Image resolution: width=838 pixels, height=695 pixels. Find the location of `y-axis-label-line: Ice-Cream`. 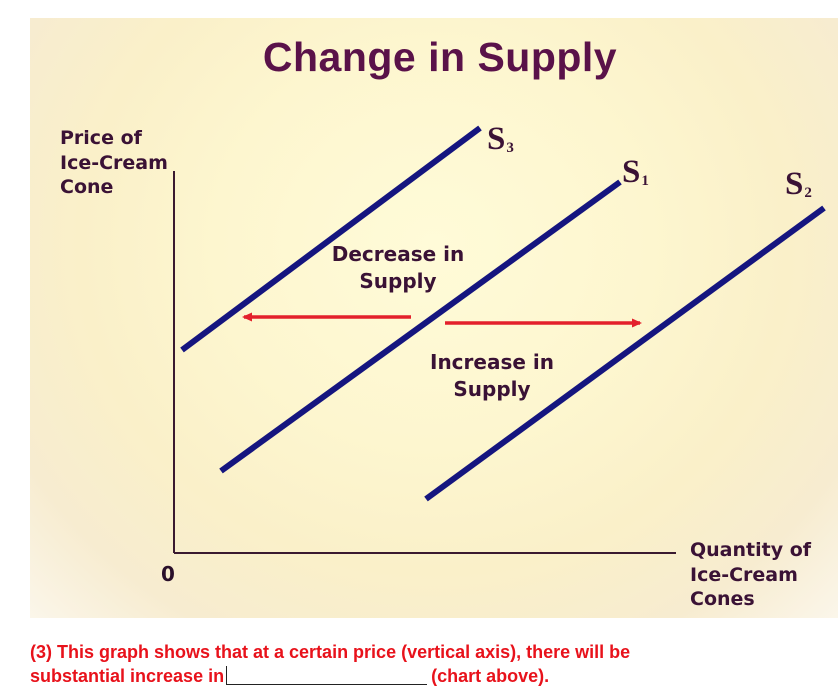

y-axis-label-line: Ice-Cream is located at coordinates (114, 162).